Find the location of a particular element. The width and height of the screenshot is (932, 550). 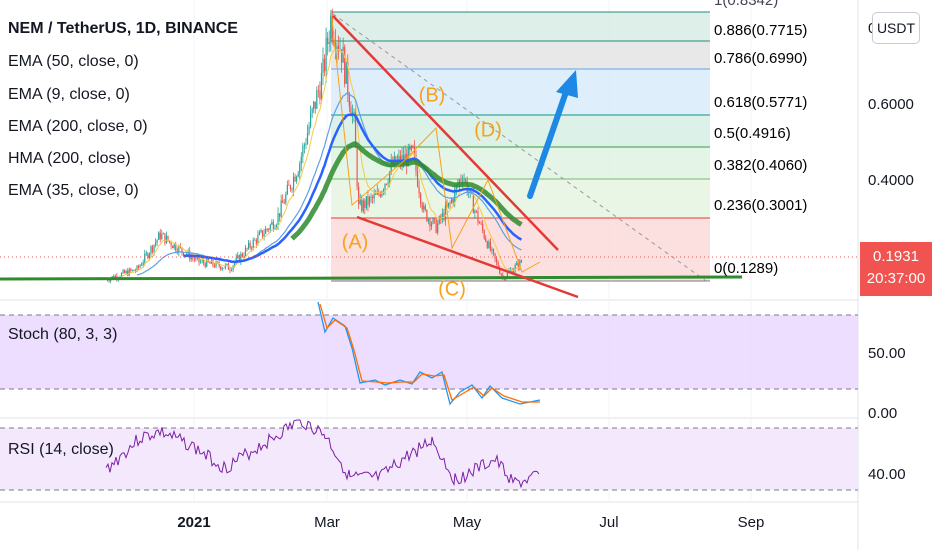

indicator-ema-9: EMA (9, close, 0) is located at coordinates (69, 94).